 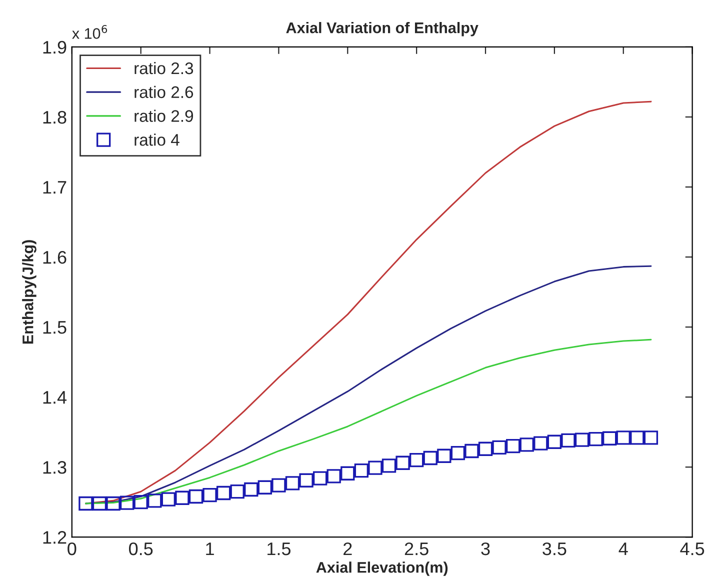 I want to click on y-tick-label: 1.8, so click(x=54, y=117).